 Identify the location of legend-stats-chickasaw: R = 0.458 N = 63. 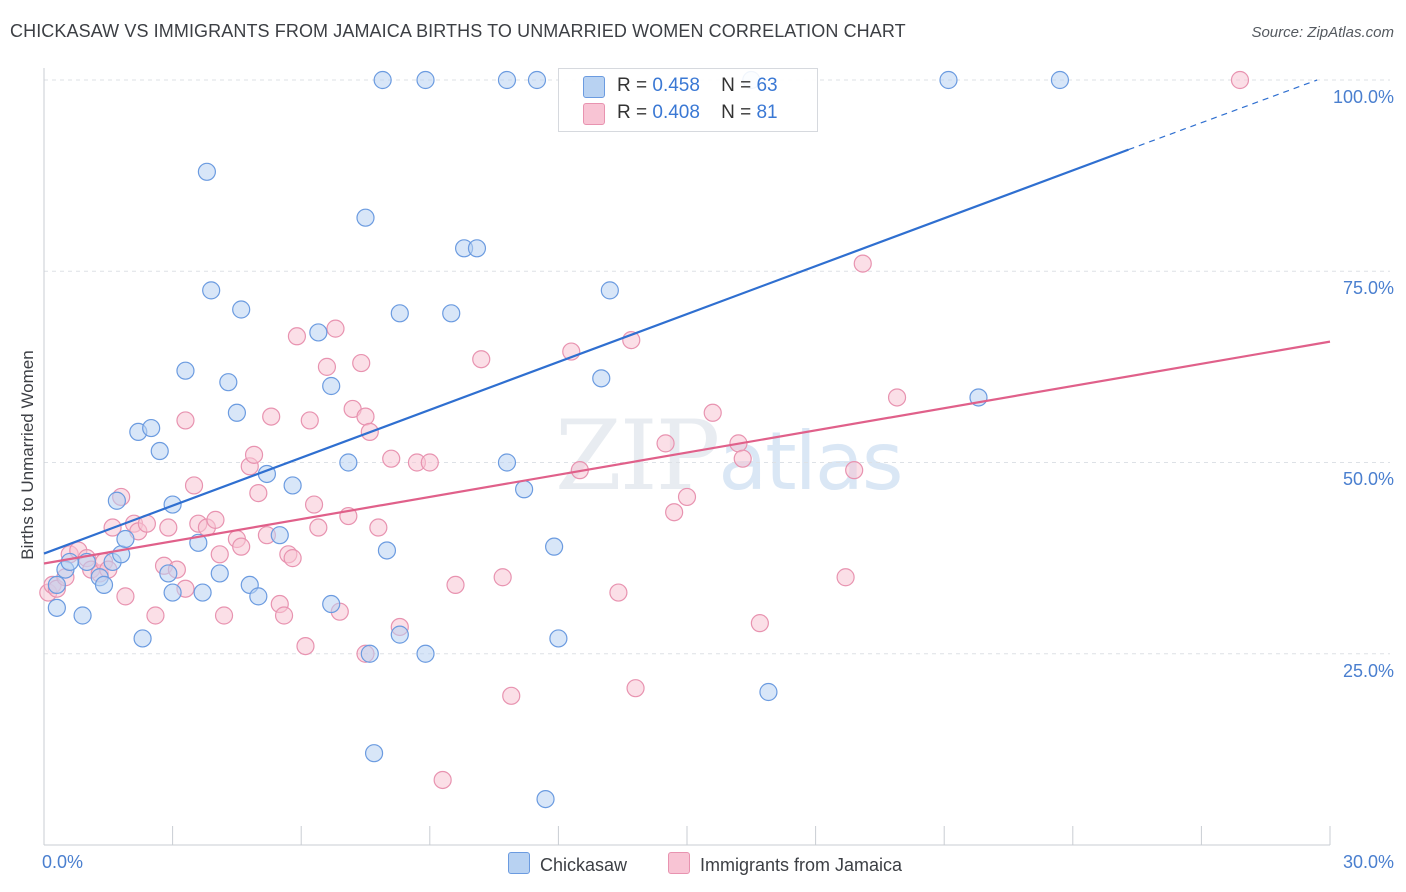
(697, 86).